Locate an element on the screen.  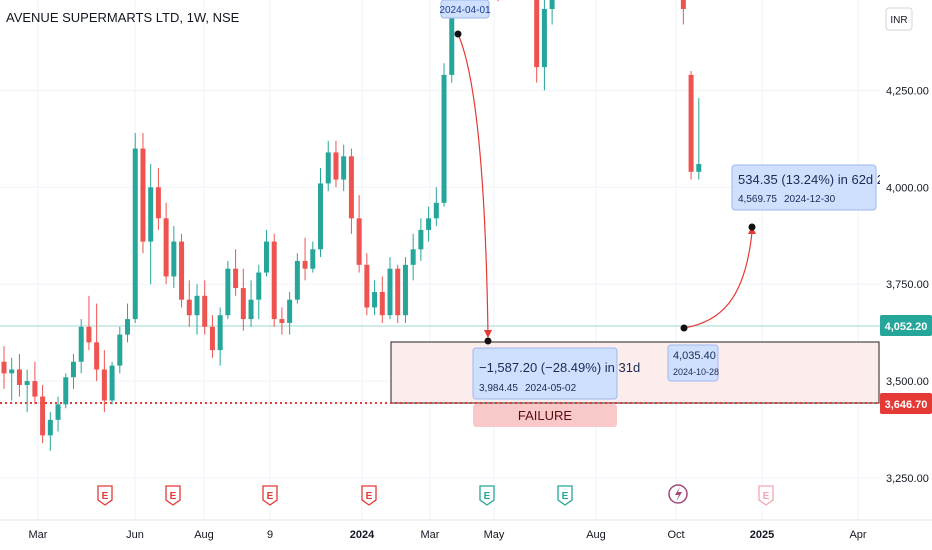
svg-text: 534.35 (13.24%) in 62d 22h is located at coordinates (818, 179).